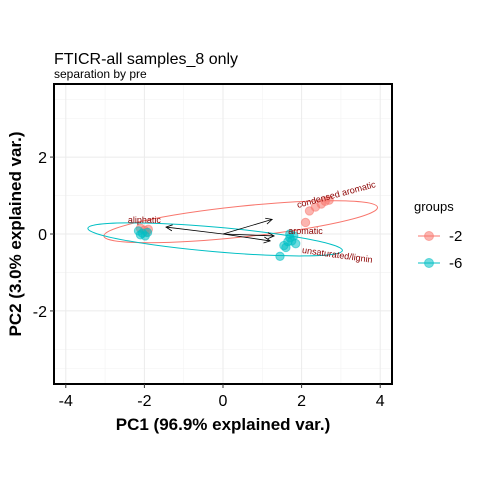  I want to click on loading-vectors, so click(220, 230).